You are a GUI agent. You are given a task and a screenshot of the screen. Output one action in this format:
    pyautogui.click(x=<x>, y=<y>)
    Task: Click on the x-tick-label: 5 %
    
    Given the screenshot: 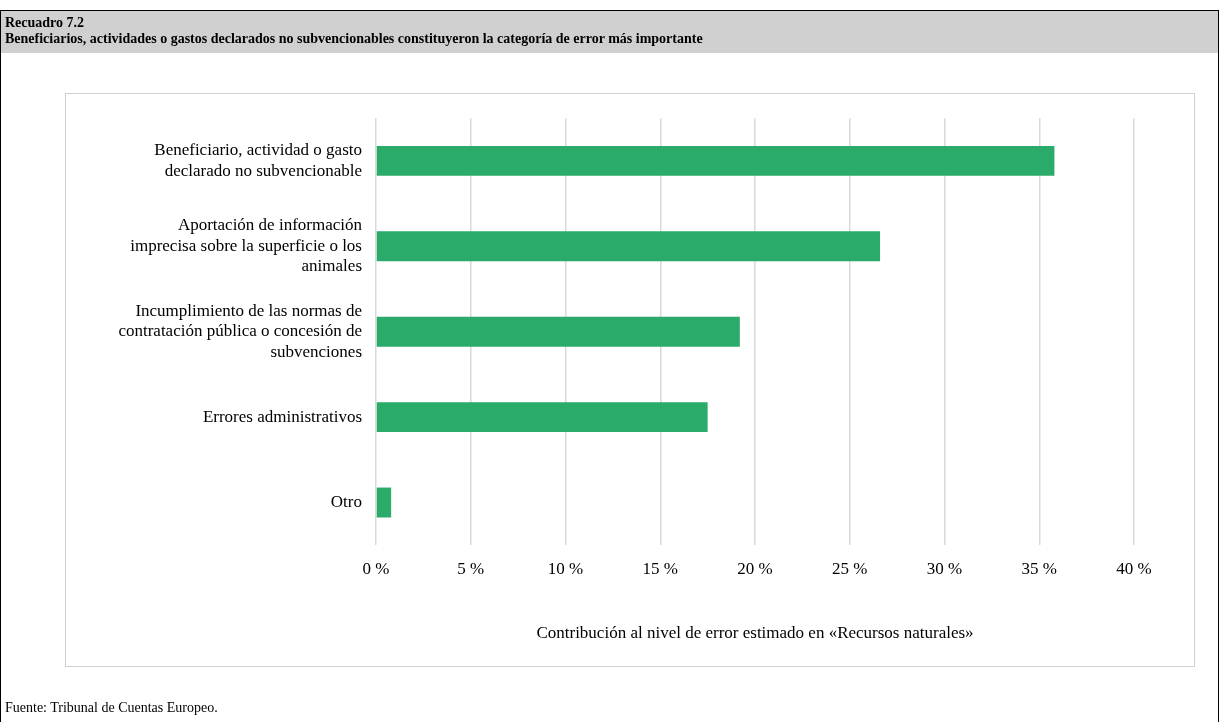 What is the action you would take?
    pyautogui.click(x=471, y=568)
    